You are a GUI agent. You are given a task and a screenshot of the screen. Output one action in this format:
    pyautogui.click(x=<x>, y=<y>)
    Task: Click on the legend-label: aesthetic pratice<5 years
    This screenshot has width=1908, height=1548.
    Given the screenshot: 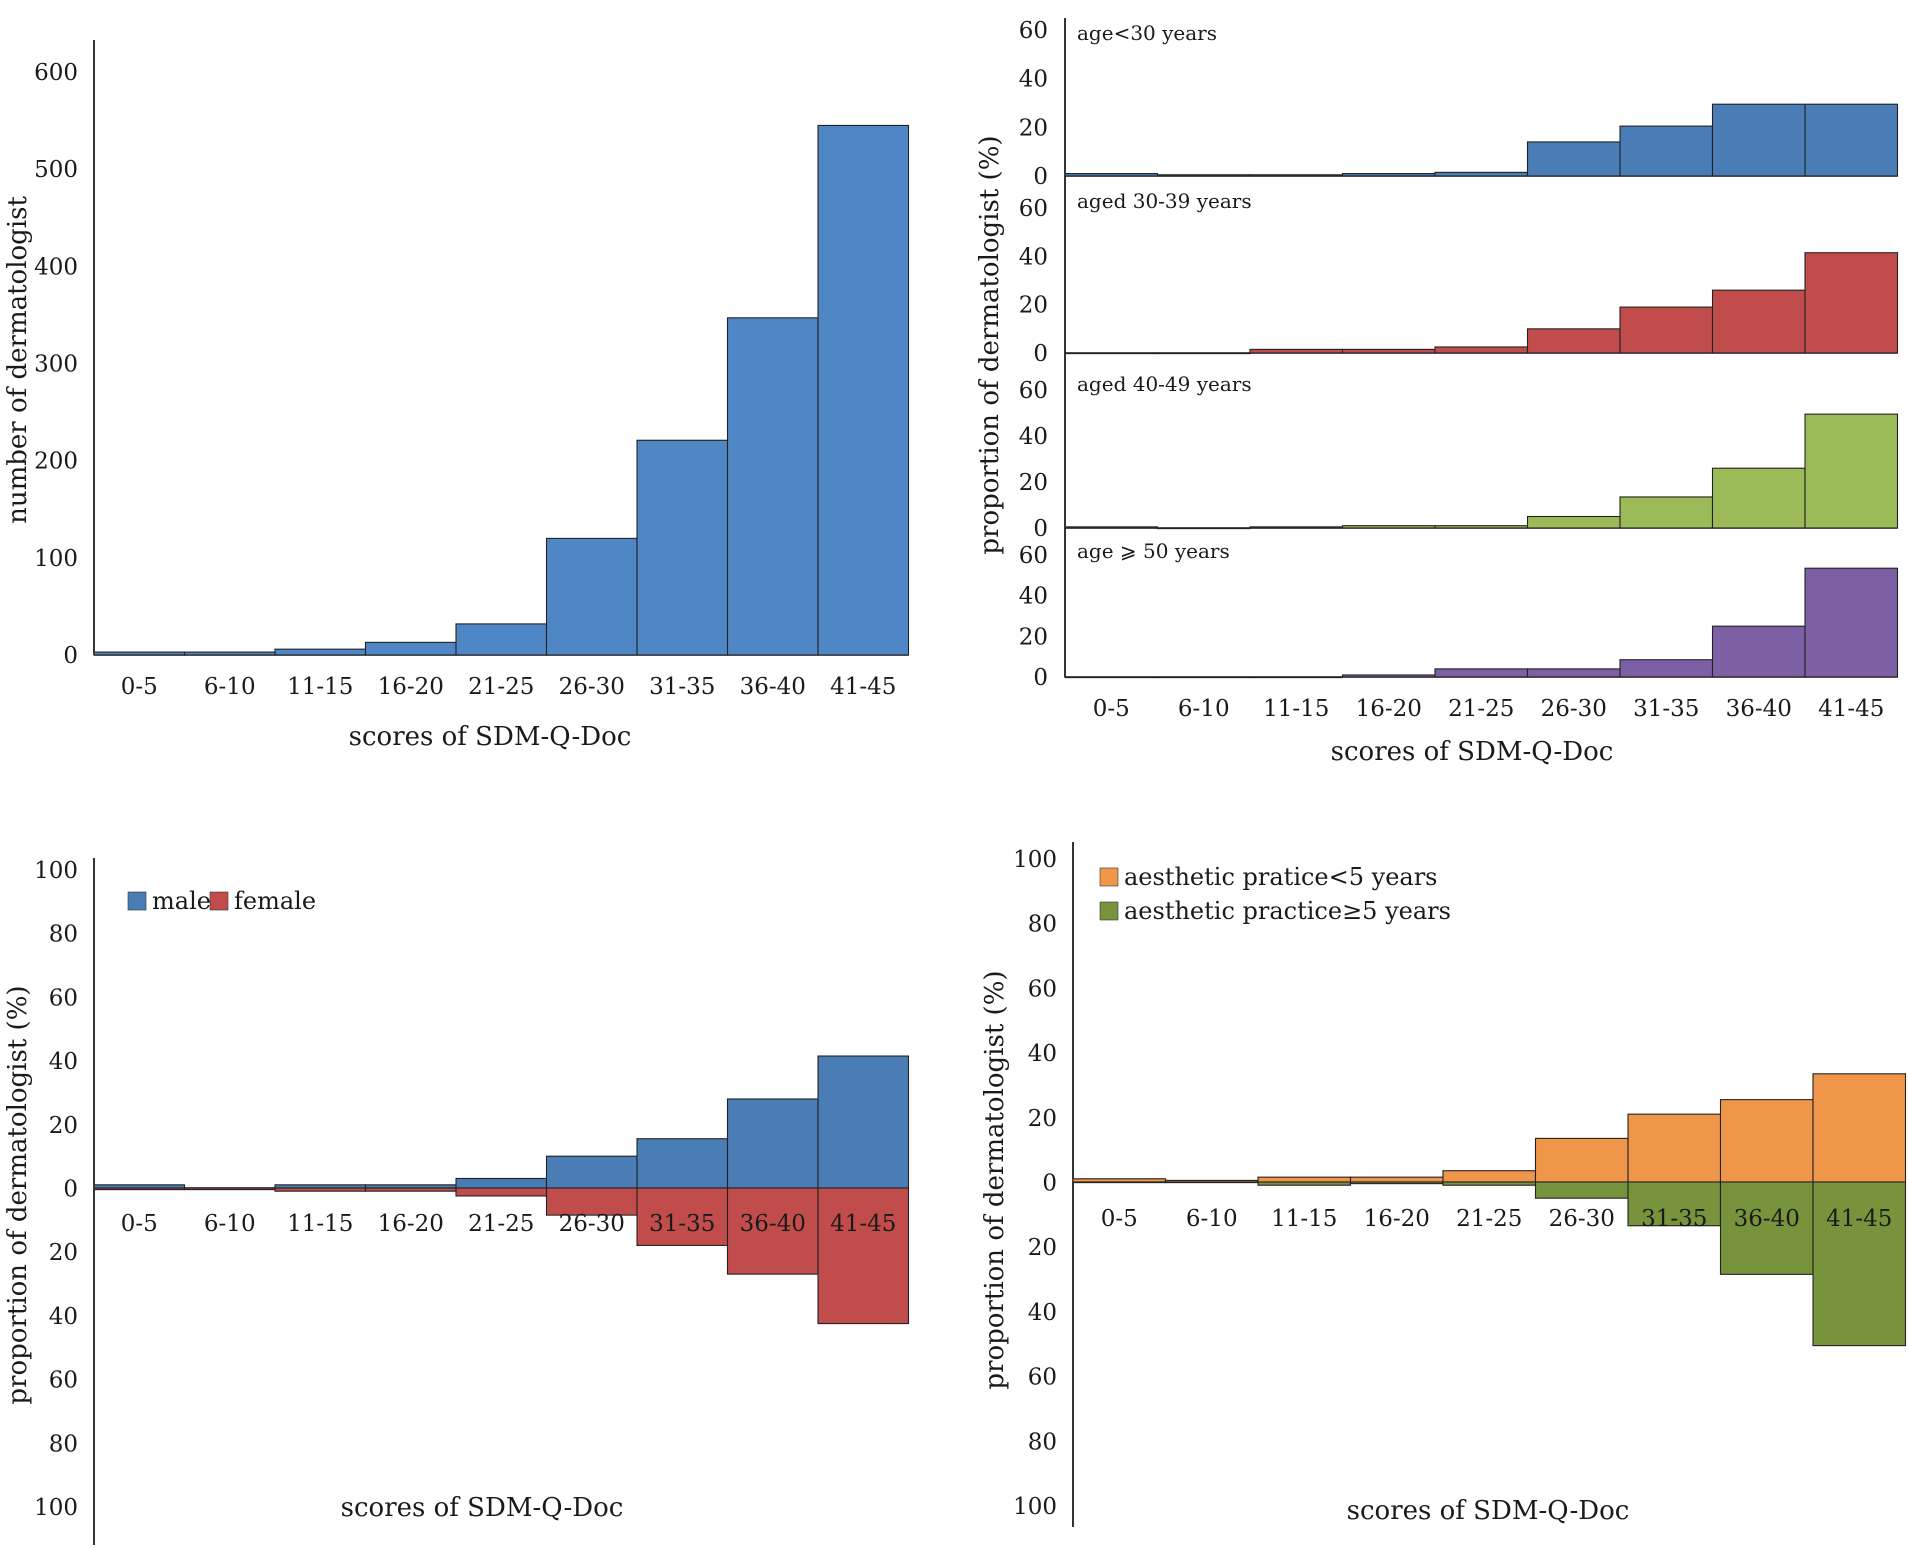 What is the action you would take?
    pyautogui.click(x=1281, y=877)
    